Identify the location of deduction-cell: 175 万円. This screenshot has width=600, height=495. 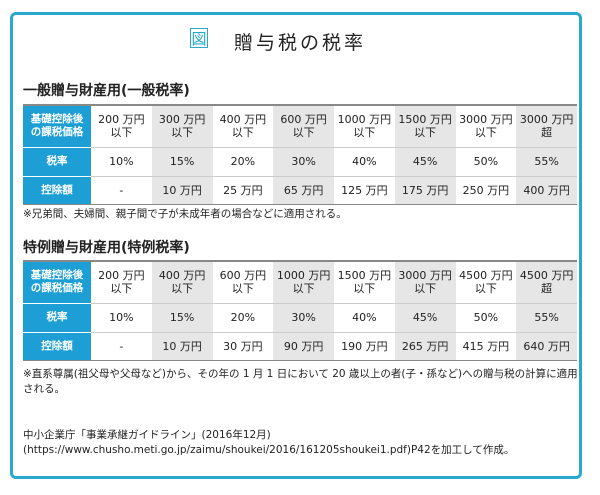
(425, 190).